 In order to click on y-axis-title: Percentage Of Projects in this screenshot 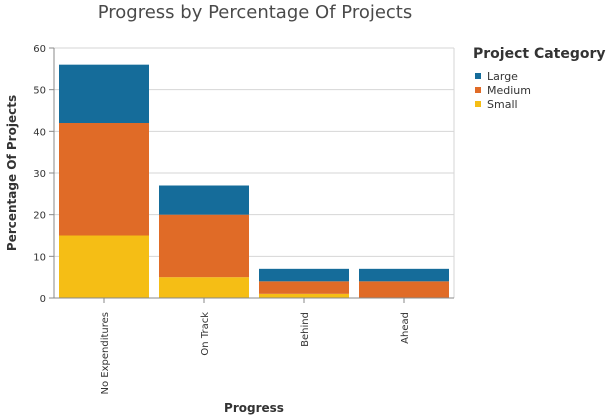, I will do `click(12, 173)`.